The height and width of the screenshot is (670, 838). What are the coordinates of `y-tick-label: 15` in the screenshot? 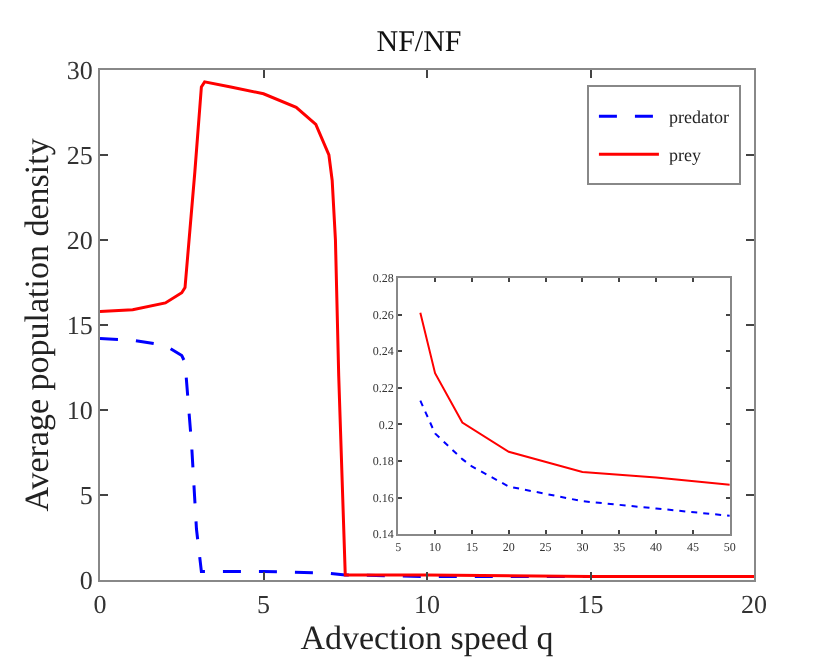 It's located at (79, 325).